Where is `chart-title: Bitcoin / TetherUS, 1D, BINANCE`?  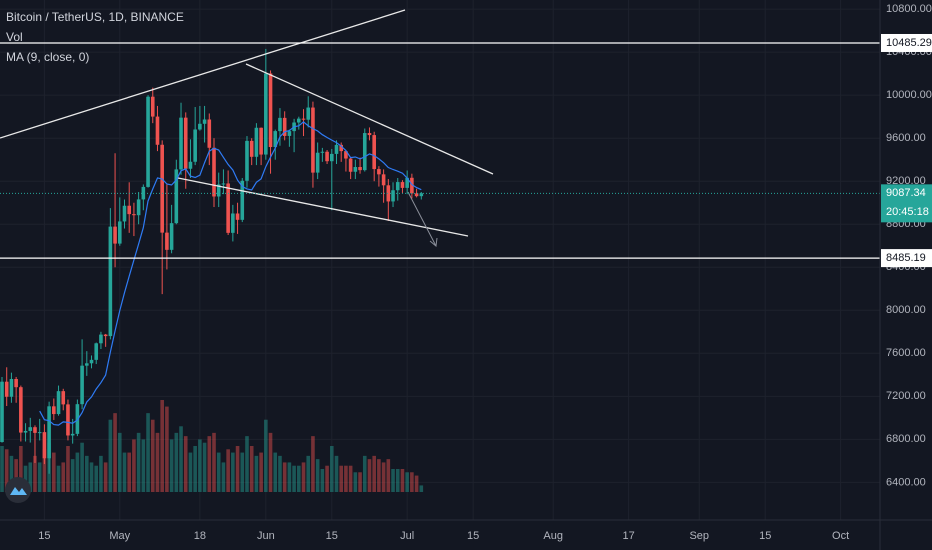 chart-title: Bitcoin / TetherUS, 1D, BINANCE is located at coordinates (95, 17).